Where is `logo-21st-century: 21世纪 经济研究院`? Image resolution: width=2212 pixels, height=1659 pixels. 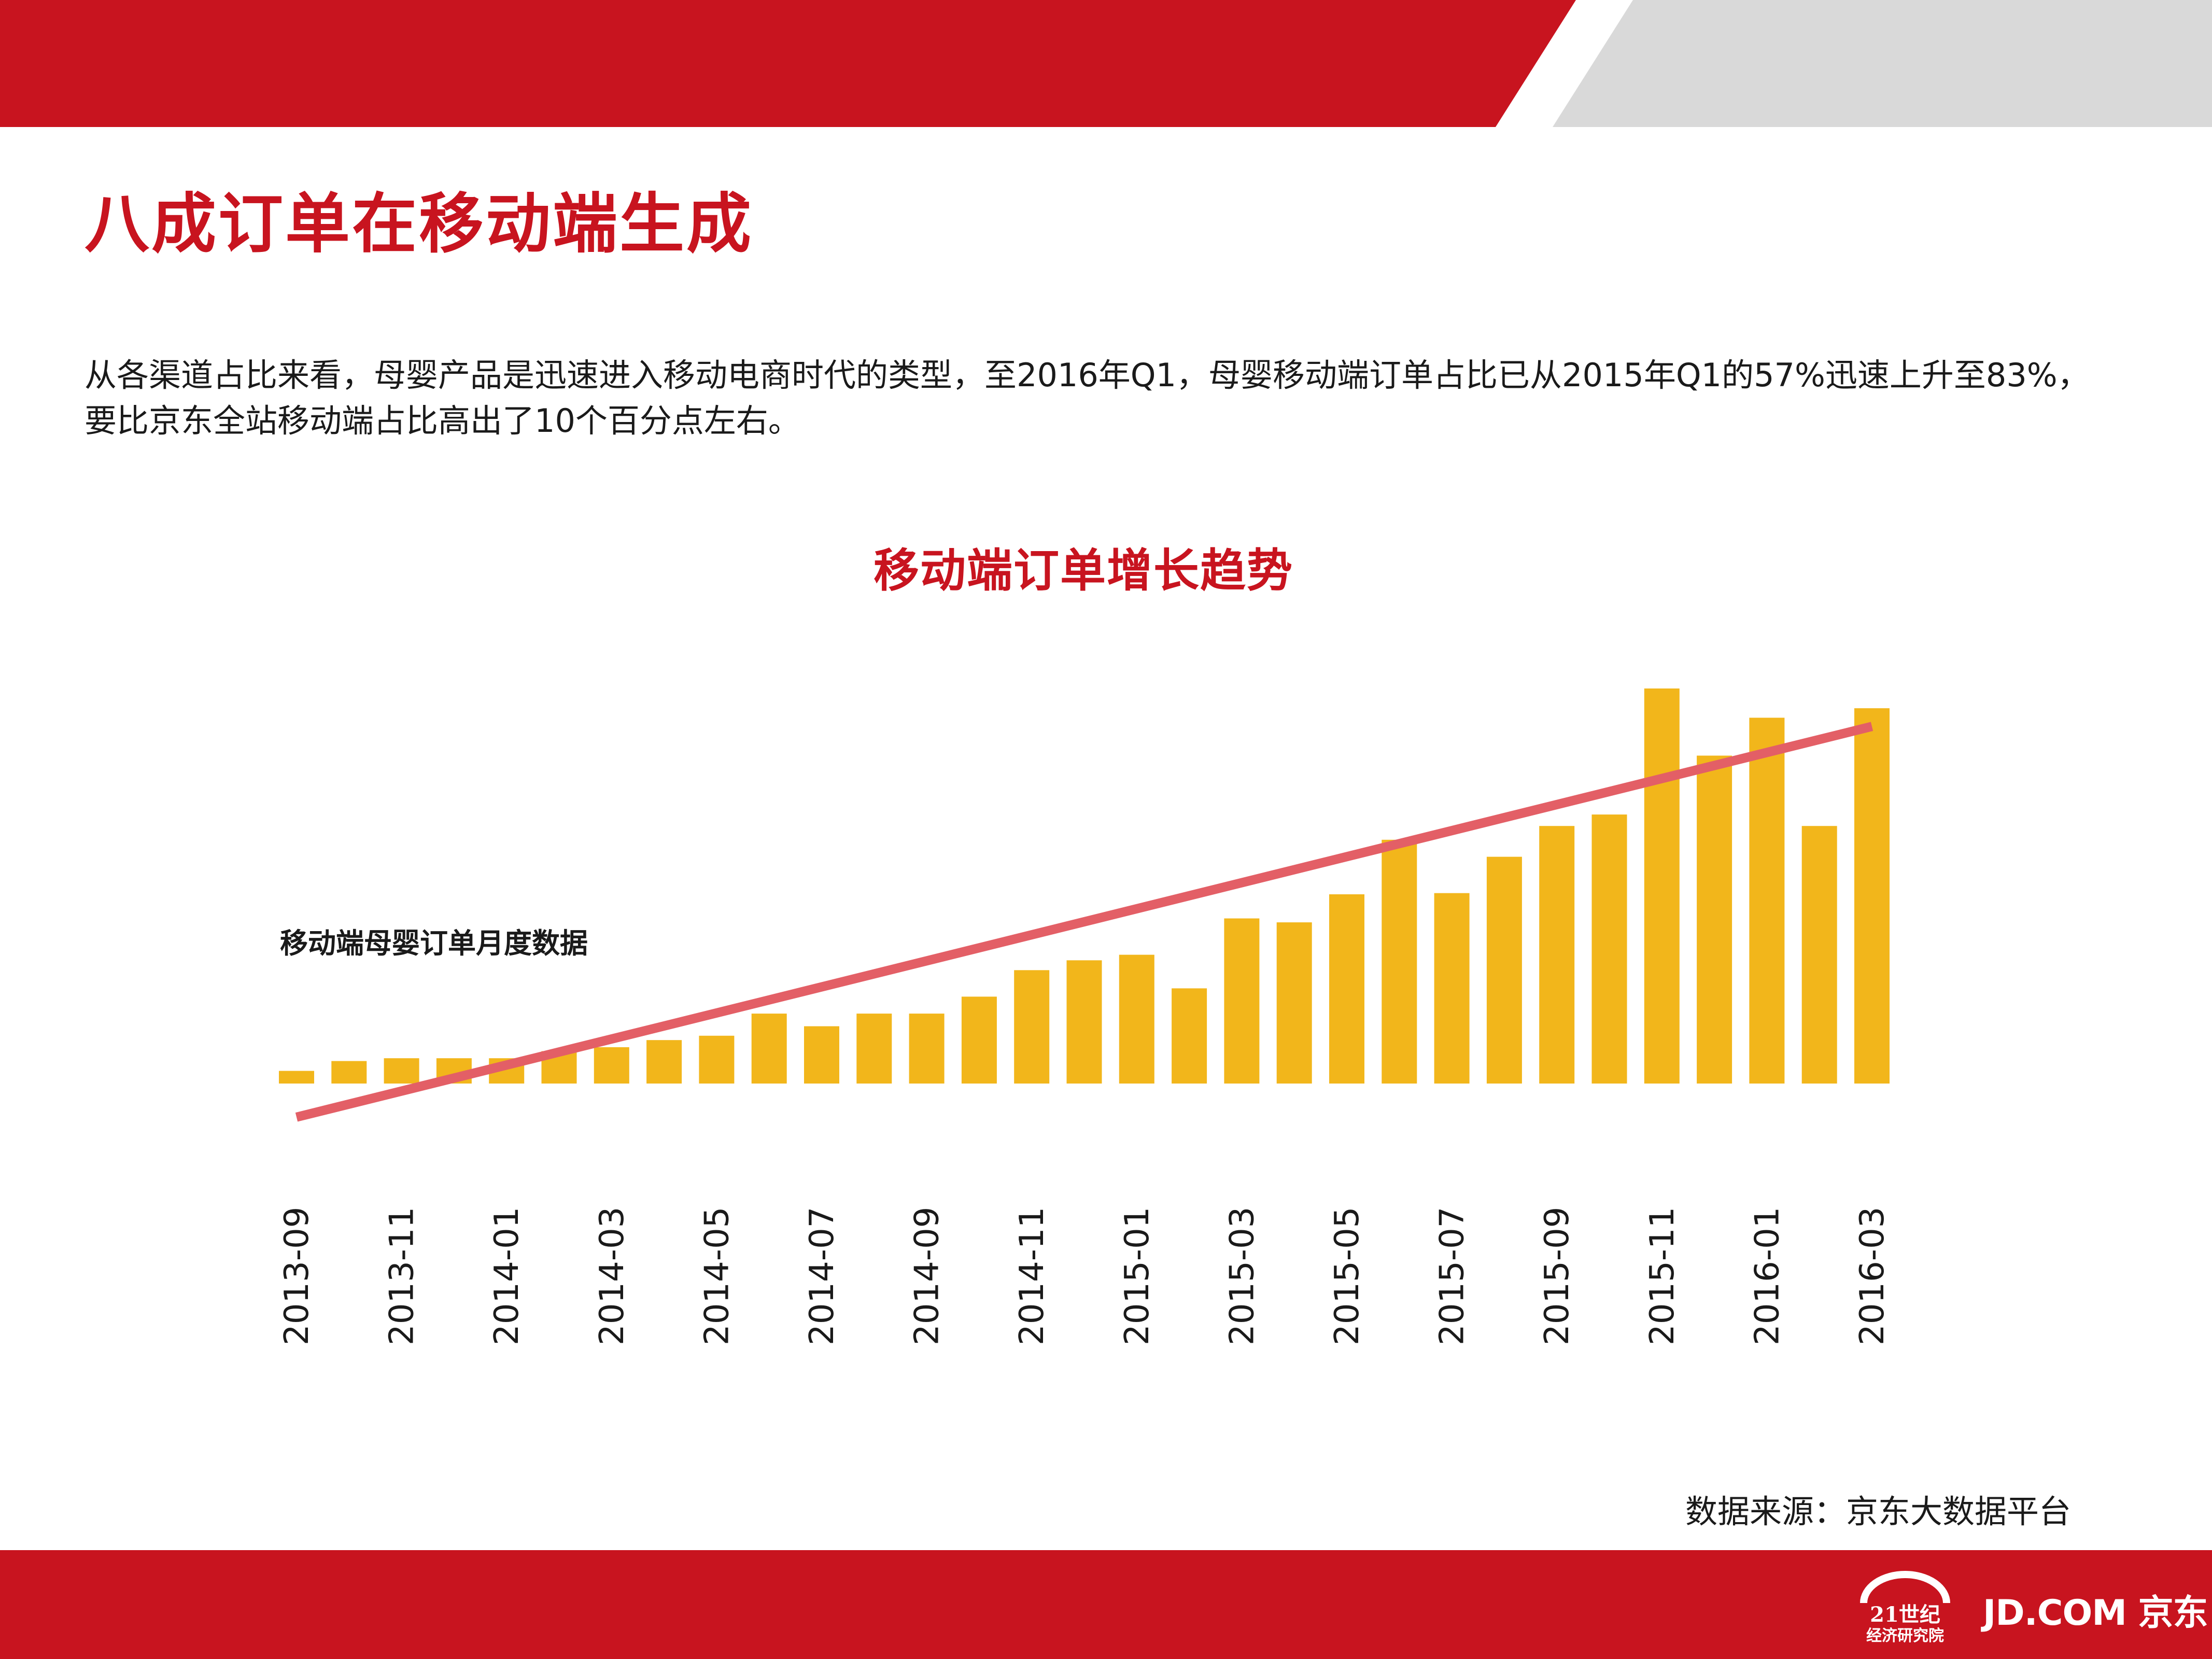
logo-21st-century: 21世纪 经济研究院 is located at coordinates (1905, 1611).